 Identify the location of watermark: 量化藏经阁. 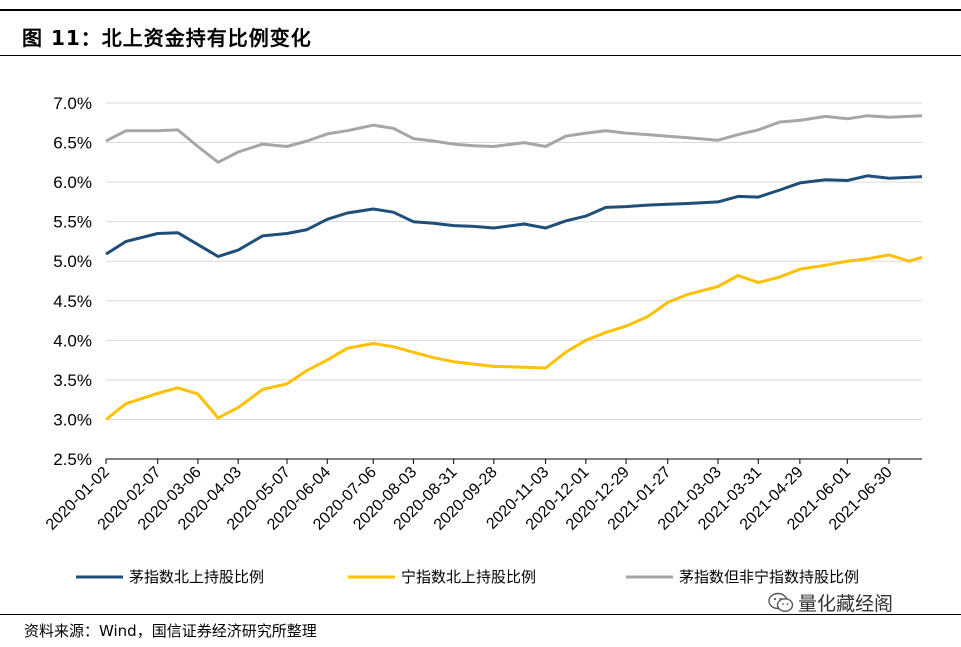
(830, 602).